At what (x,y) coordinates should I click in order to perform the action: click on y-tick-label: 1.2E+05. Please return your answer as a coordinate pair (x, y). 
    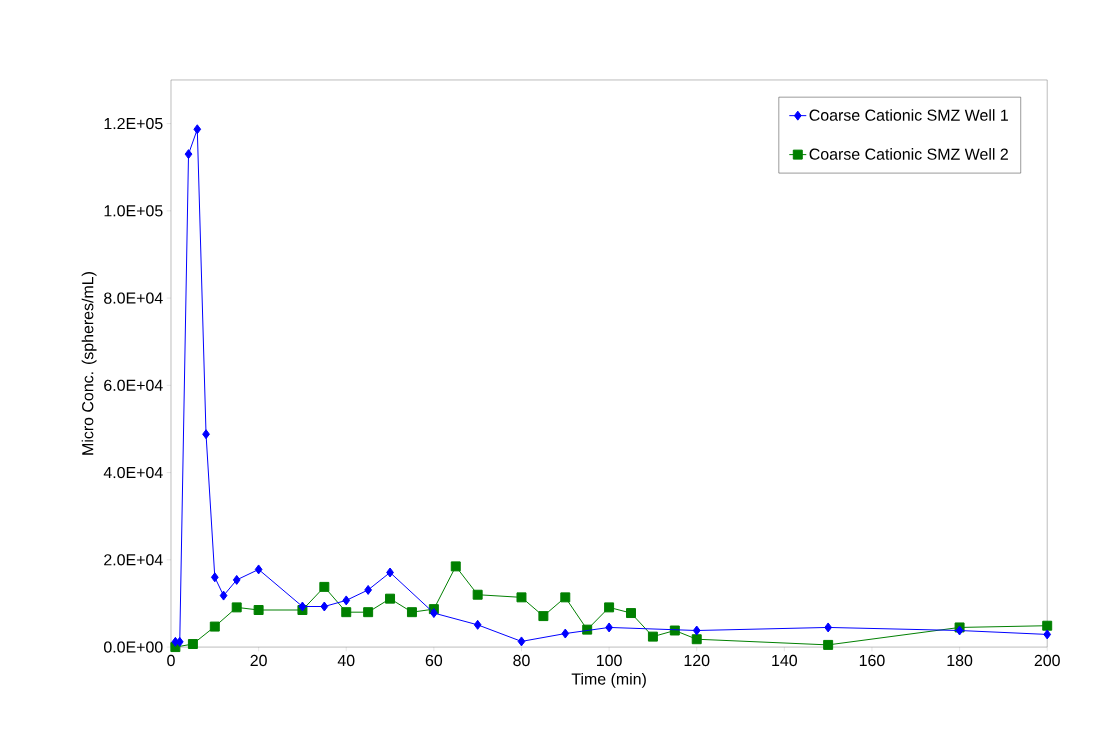
    Looking at the image, I should click on (133, 123).